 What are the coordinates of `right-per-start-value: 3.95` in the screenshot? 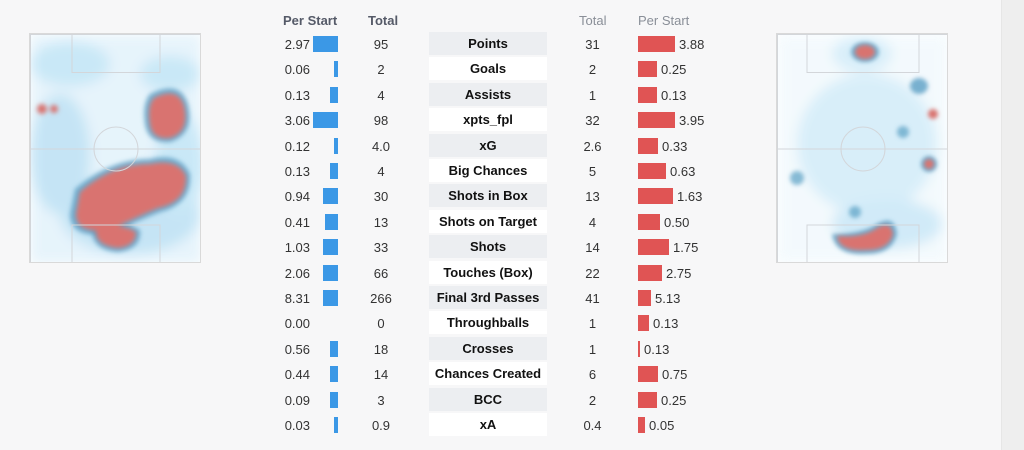 It's located at (692, 121).